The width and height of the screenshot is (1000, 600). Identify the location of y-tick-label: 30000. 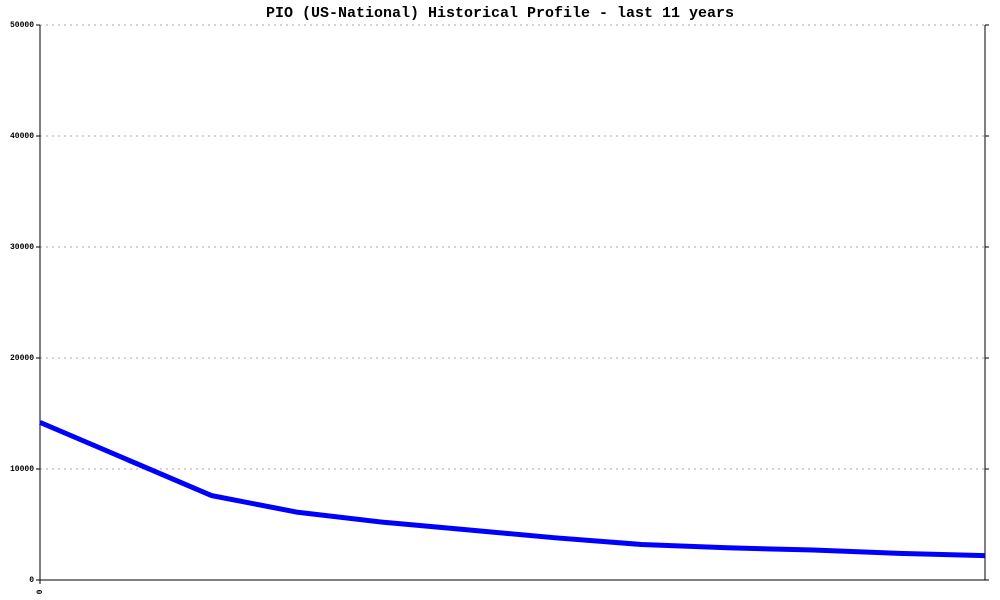
(22, 247).